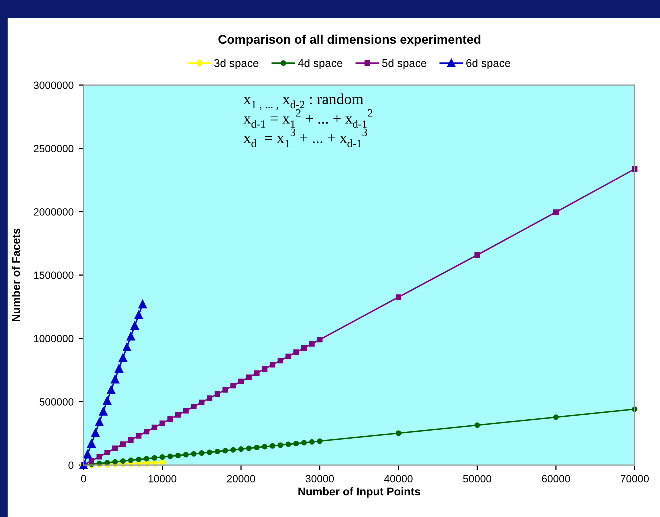 This screenshot has width=660, height=517. What do you see at coordinates (556, 479) in the screenshot?
I see `x-tick-label: 60000` at bounding box center [556, 479].